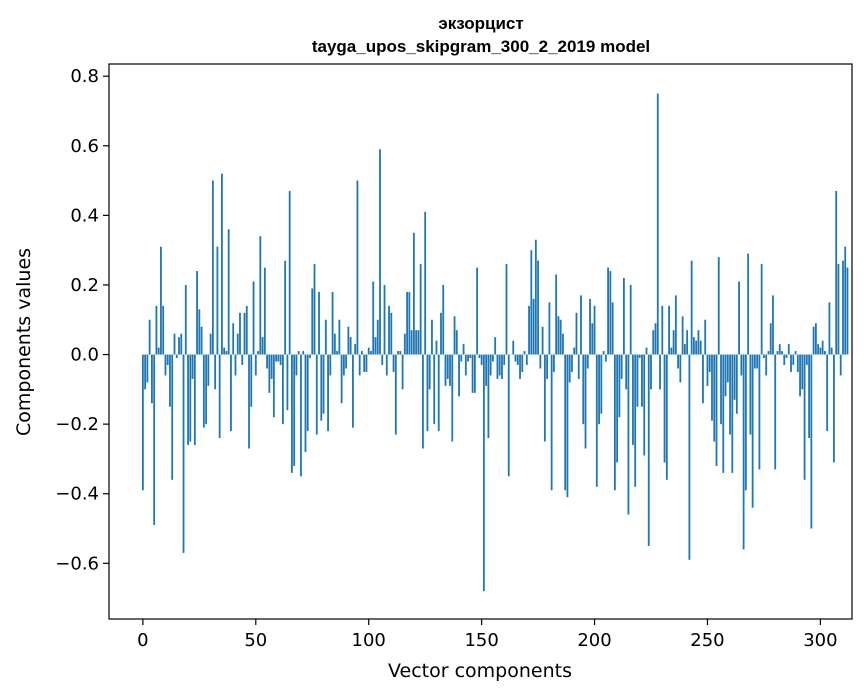  What do you see at coordinates (24, 342) in the screenshot?
I see `y-axis-label: Components values` at bounding box center [24, 342].